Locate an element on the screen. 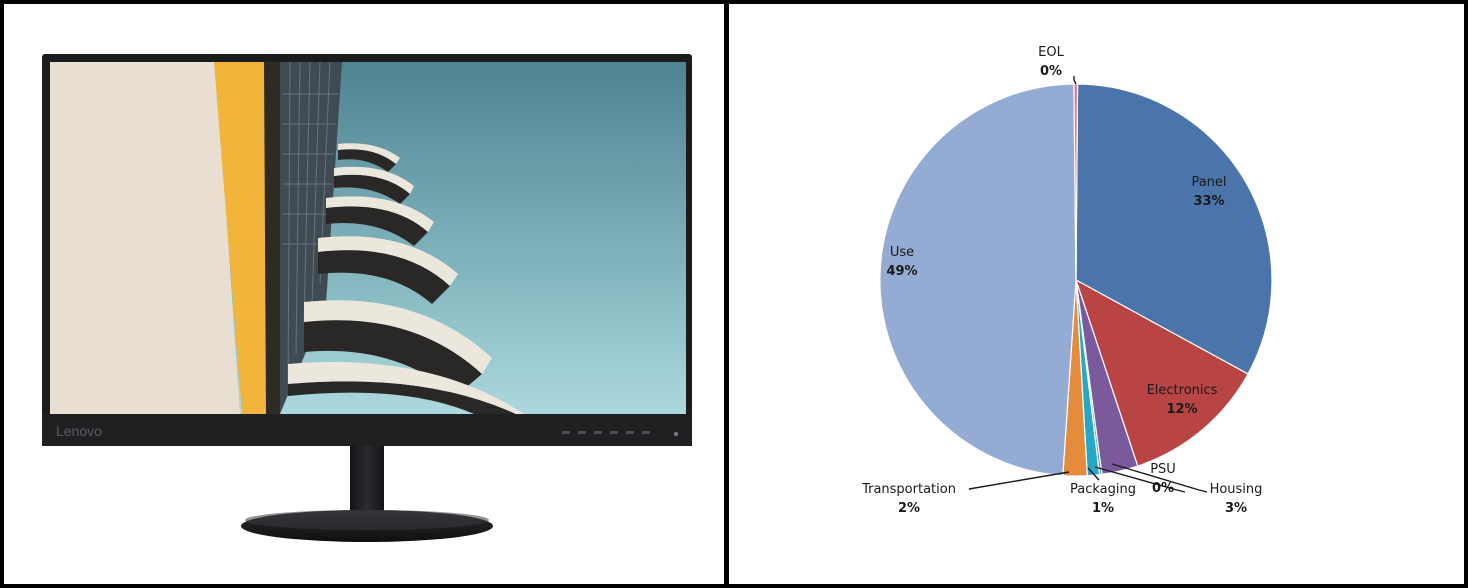 The image size is (1468, 588). stand-neck is located at coordinates (367, 477).